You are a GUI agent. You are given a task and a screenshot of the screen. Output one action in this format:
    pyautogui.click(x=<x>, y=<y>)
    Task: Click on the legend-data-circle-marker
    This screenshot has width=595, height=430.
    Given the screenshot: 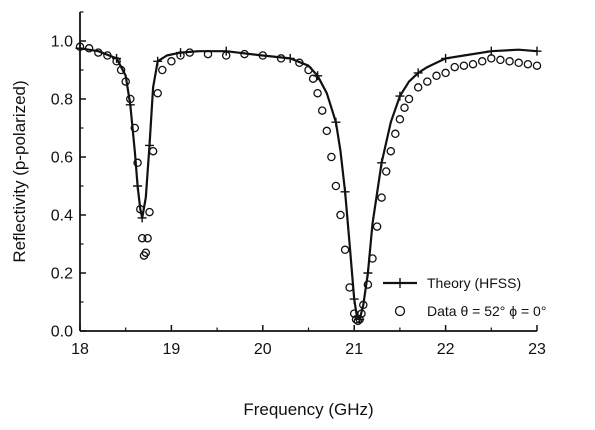 What is the action you would take?
    pyautogui.click(x=400, y=311)
    